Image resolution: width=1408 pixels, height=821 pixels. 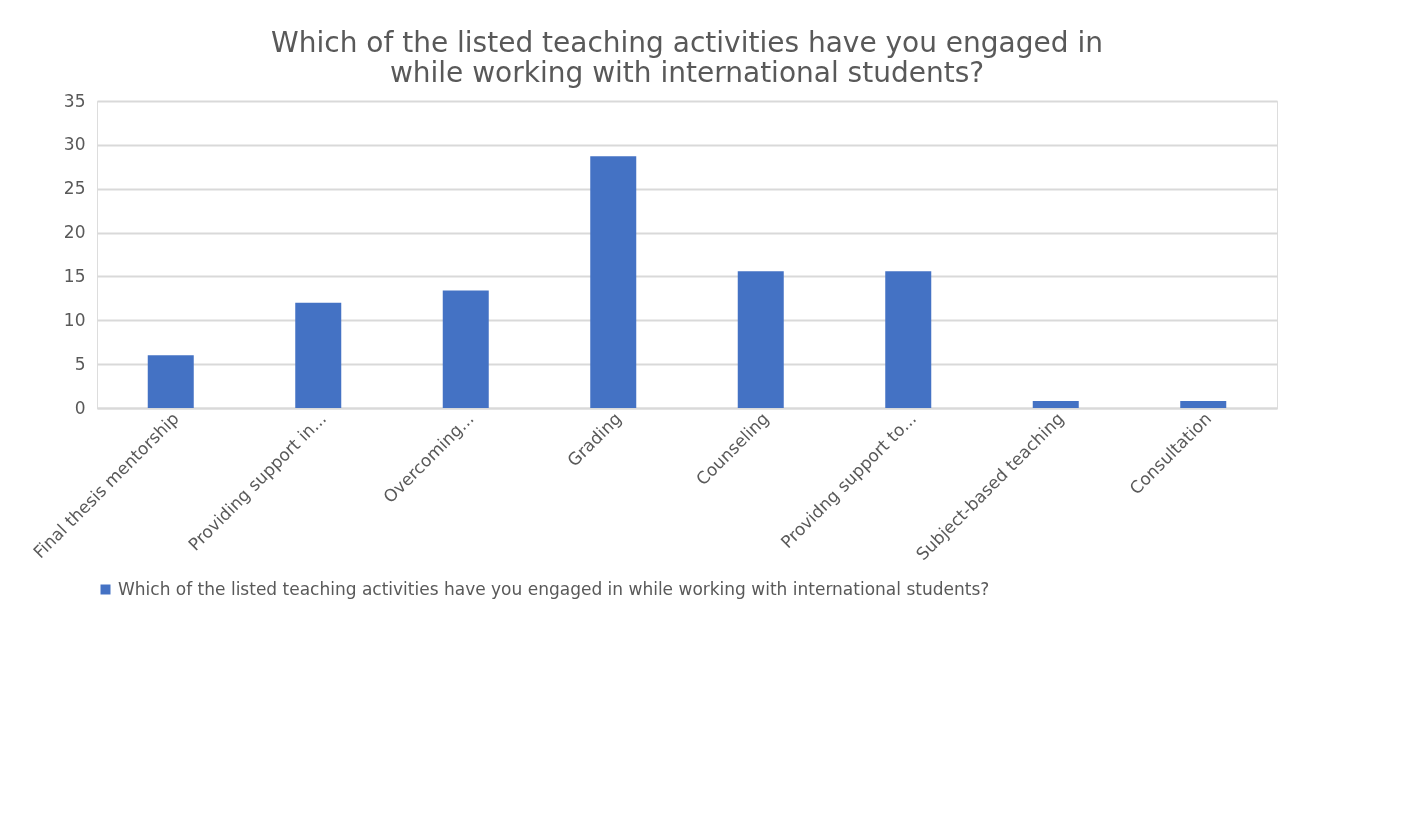 I want to click on text: Which of the listed teaching activities have you engaged in, so click(x=687, y=42).